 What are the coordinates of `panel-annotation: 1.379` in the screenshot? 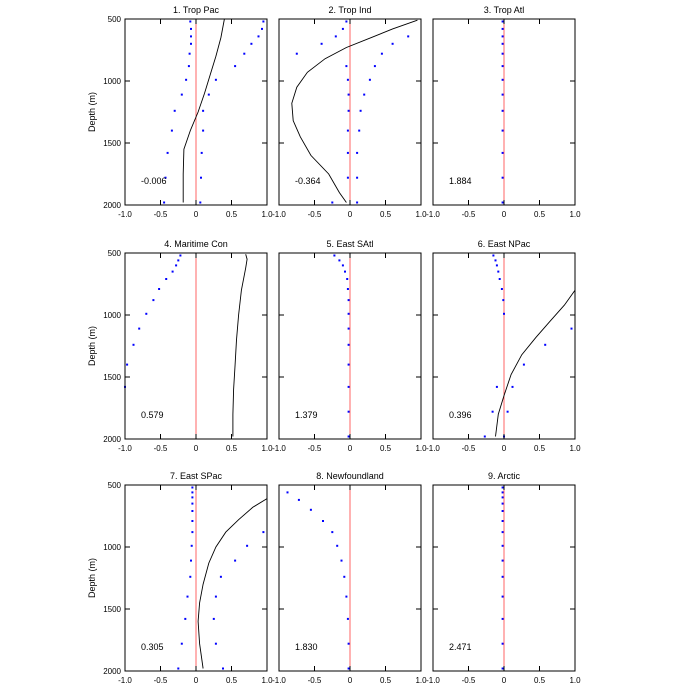 It's located at (306, 415).